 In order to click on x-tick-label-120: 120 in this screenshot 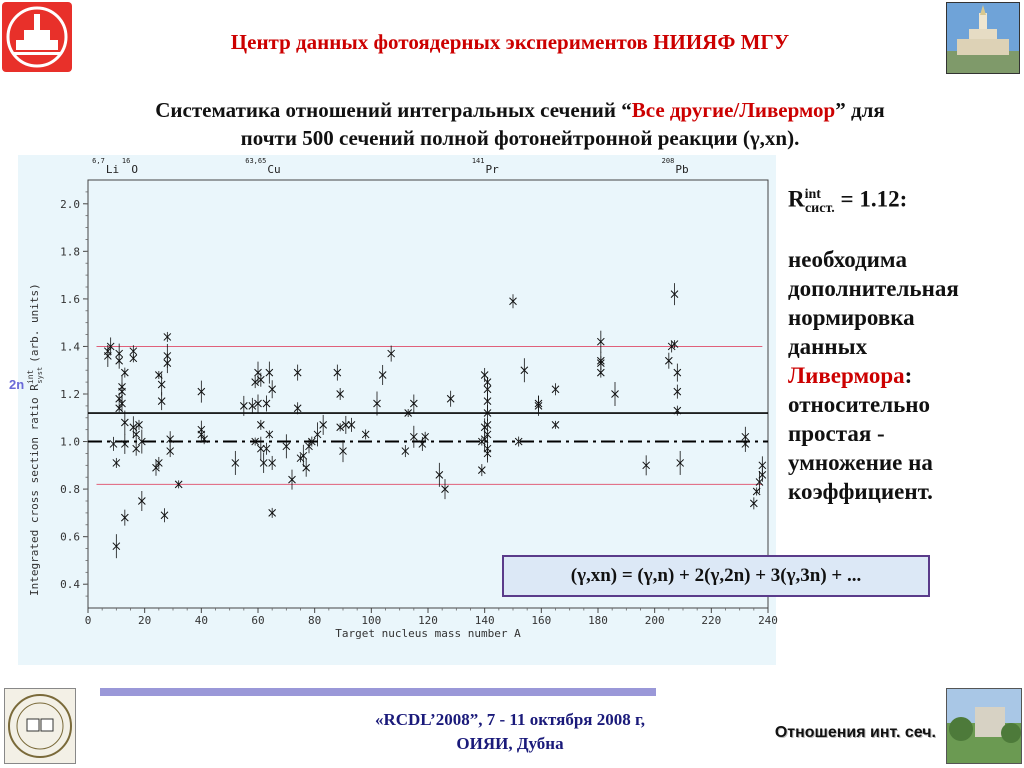, I will do `click(428, 620)`.